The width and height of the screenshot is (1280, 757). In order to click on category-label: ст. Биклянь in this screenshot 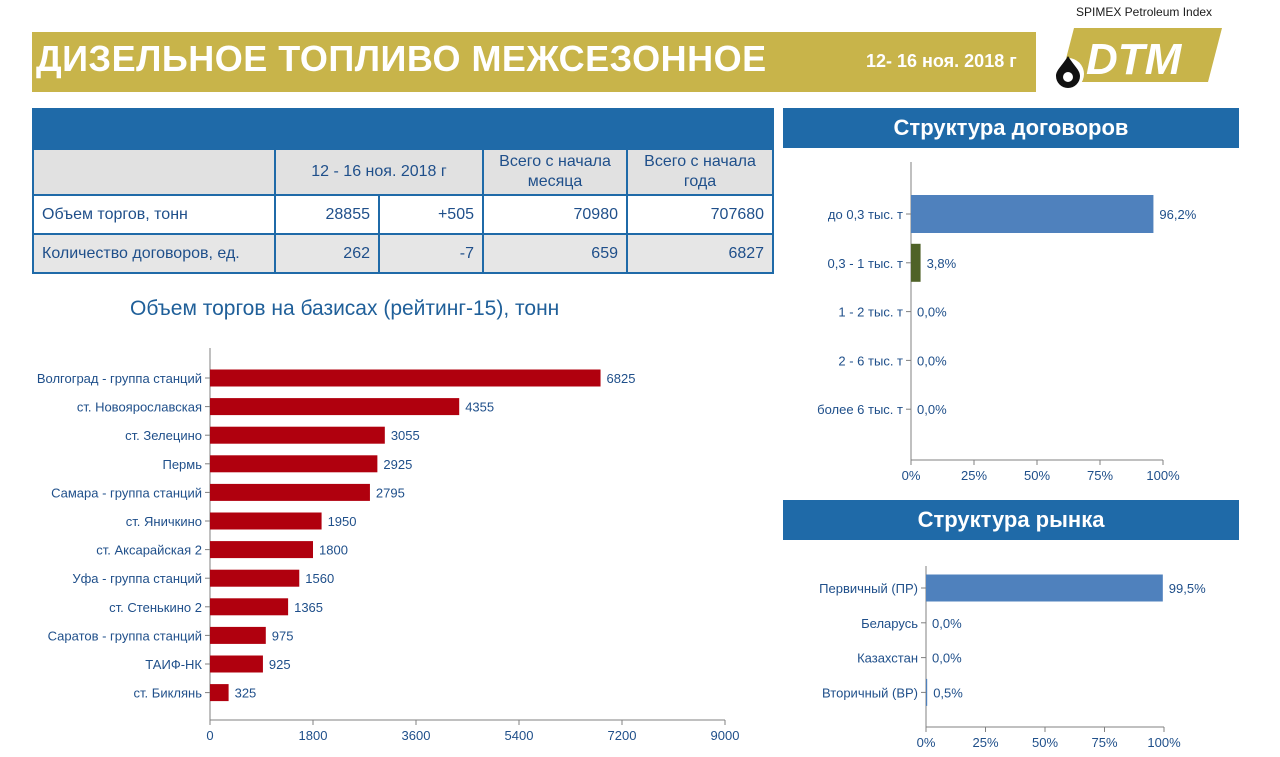, I will do `click(168, 693)`.